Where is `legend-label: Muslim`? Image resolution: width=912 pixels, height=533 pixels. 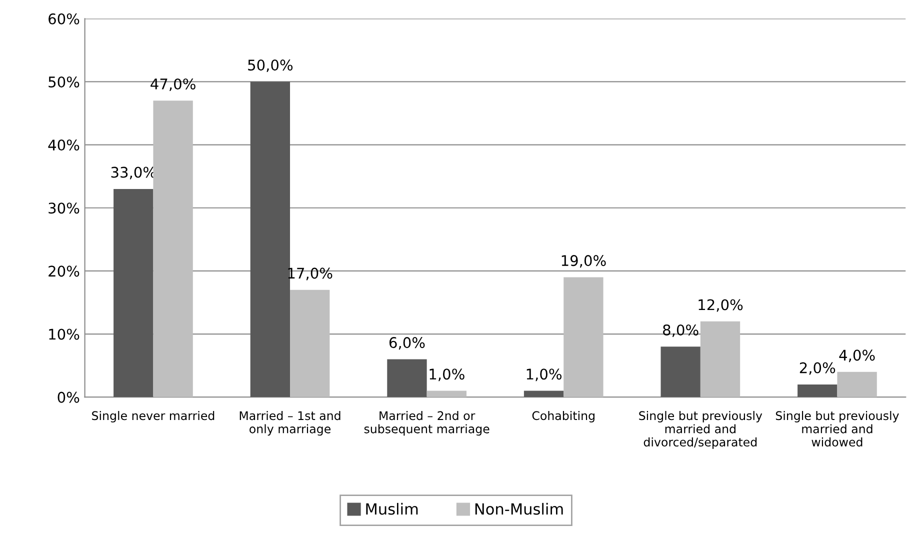
legend-label: Muslim is located at coordinates (392, 508).